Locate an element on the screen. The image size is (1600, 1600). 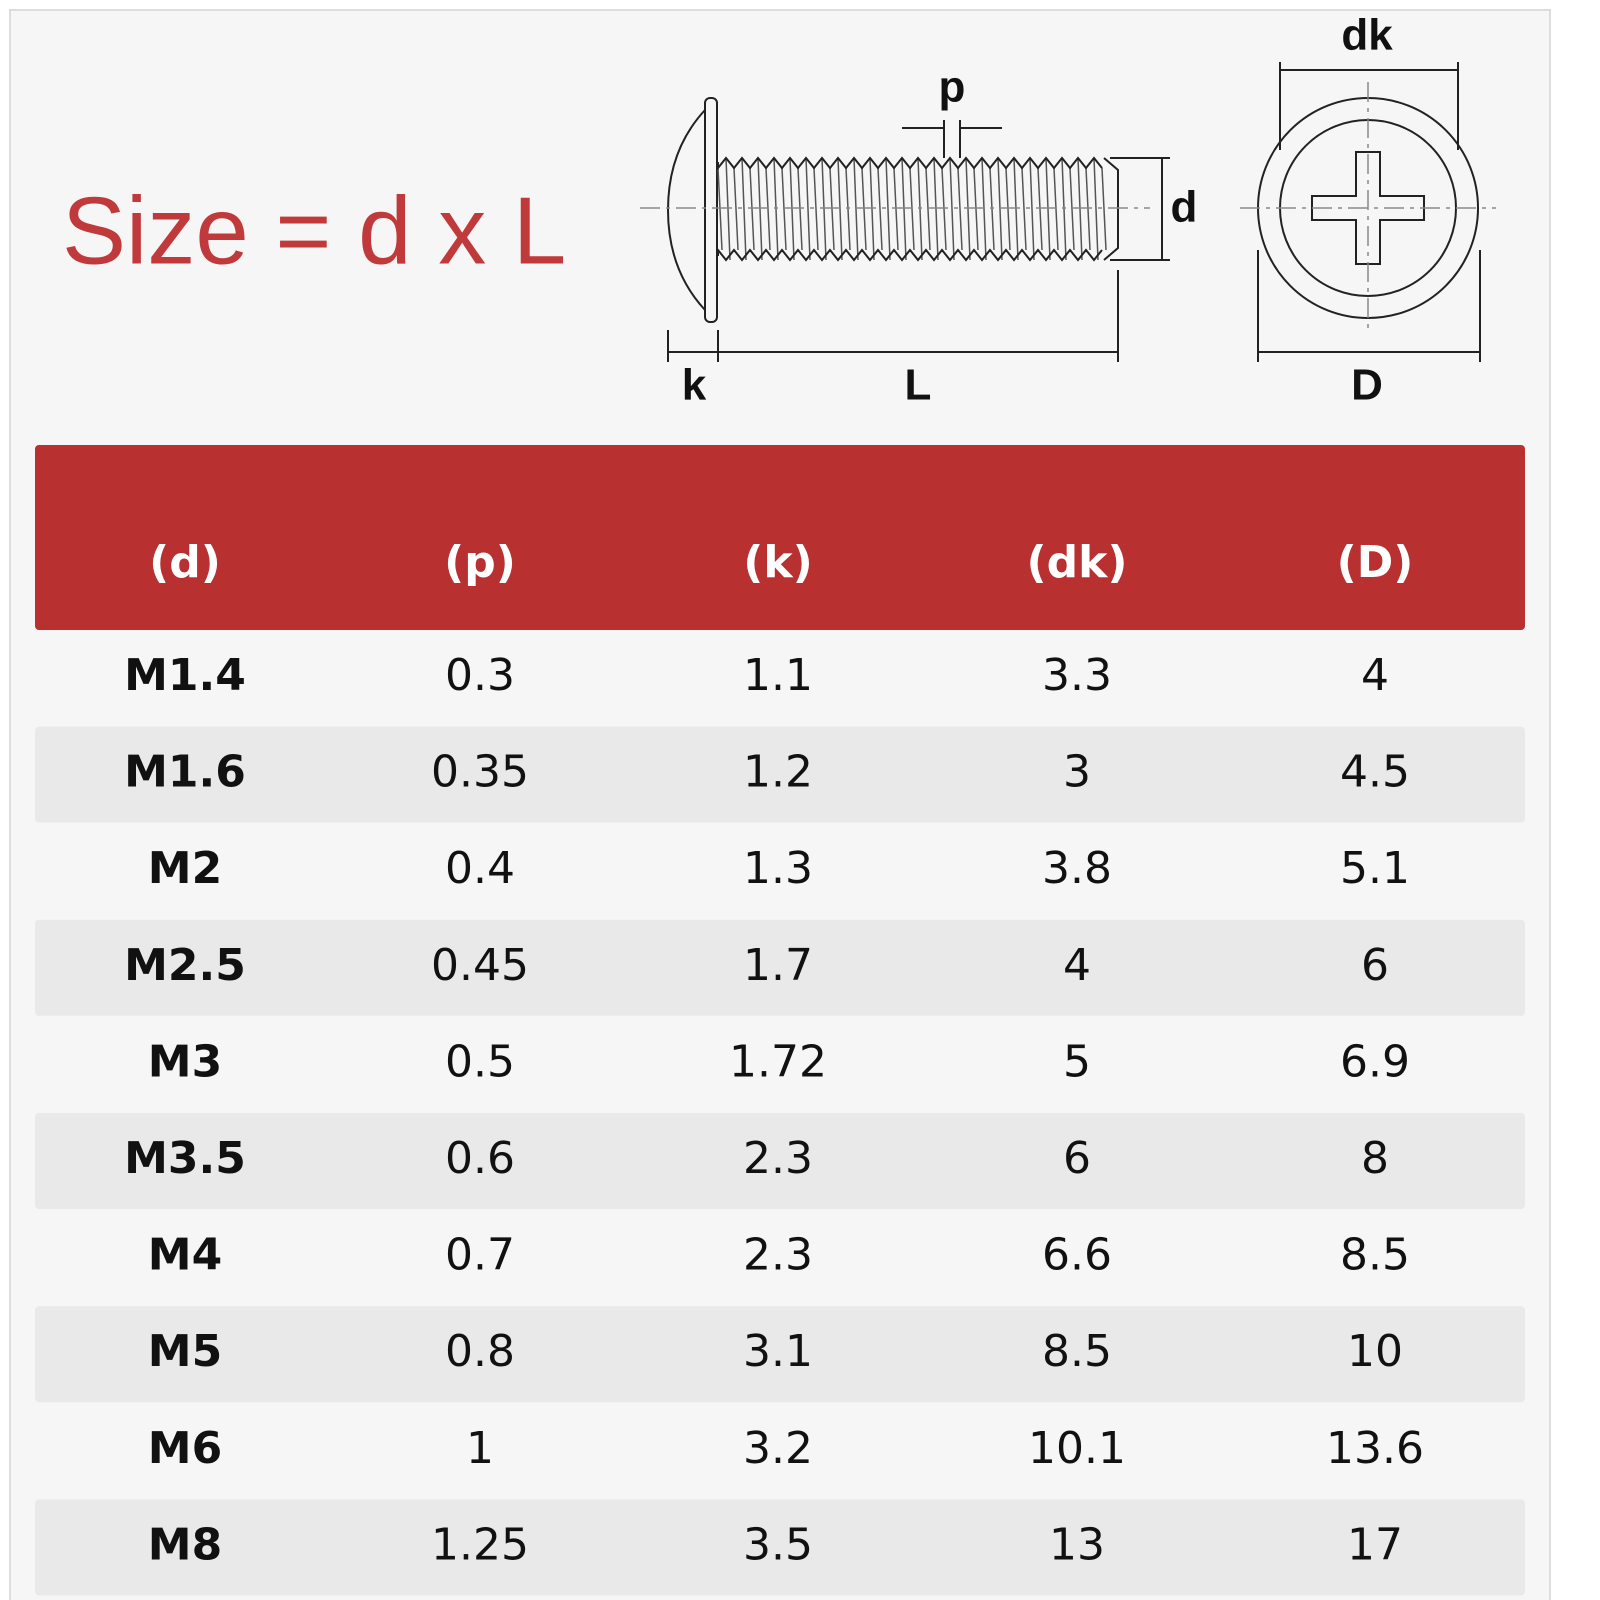
cell: 6.6 is located at coordinates (1077, 1255).